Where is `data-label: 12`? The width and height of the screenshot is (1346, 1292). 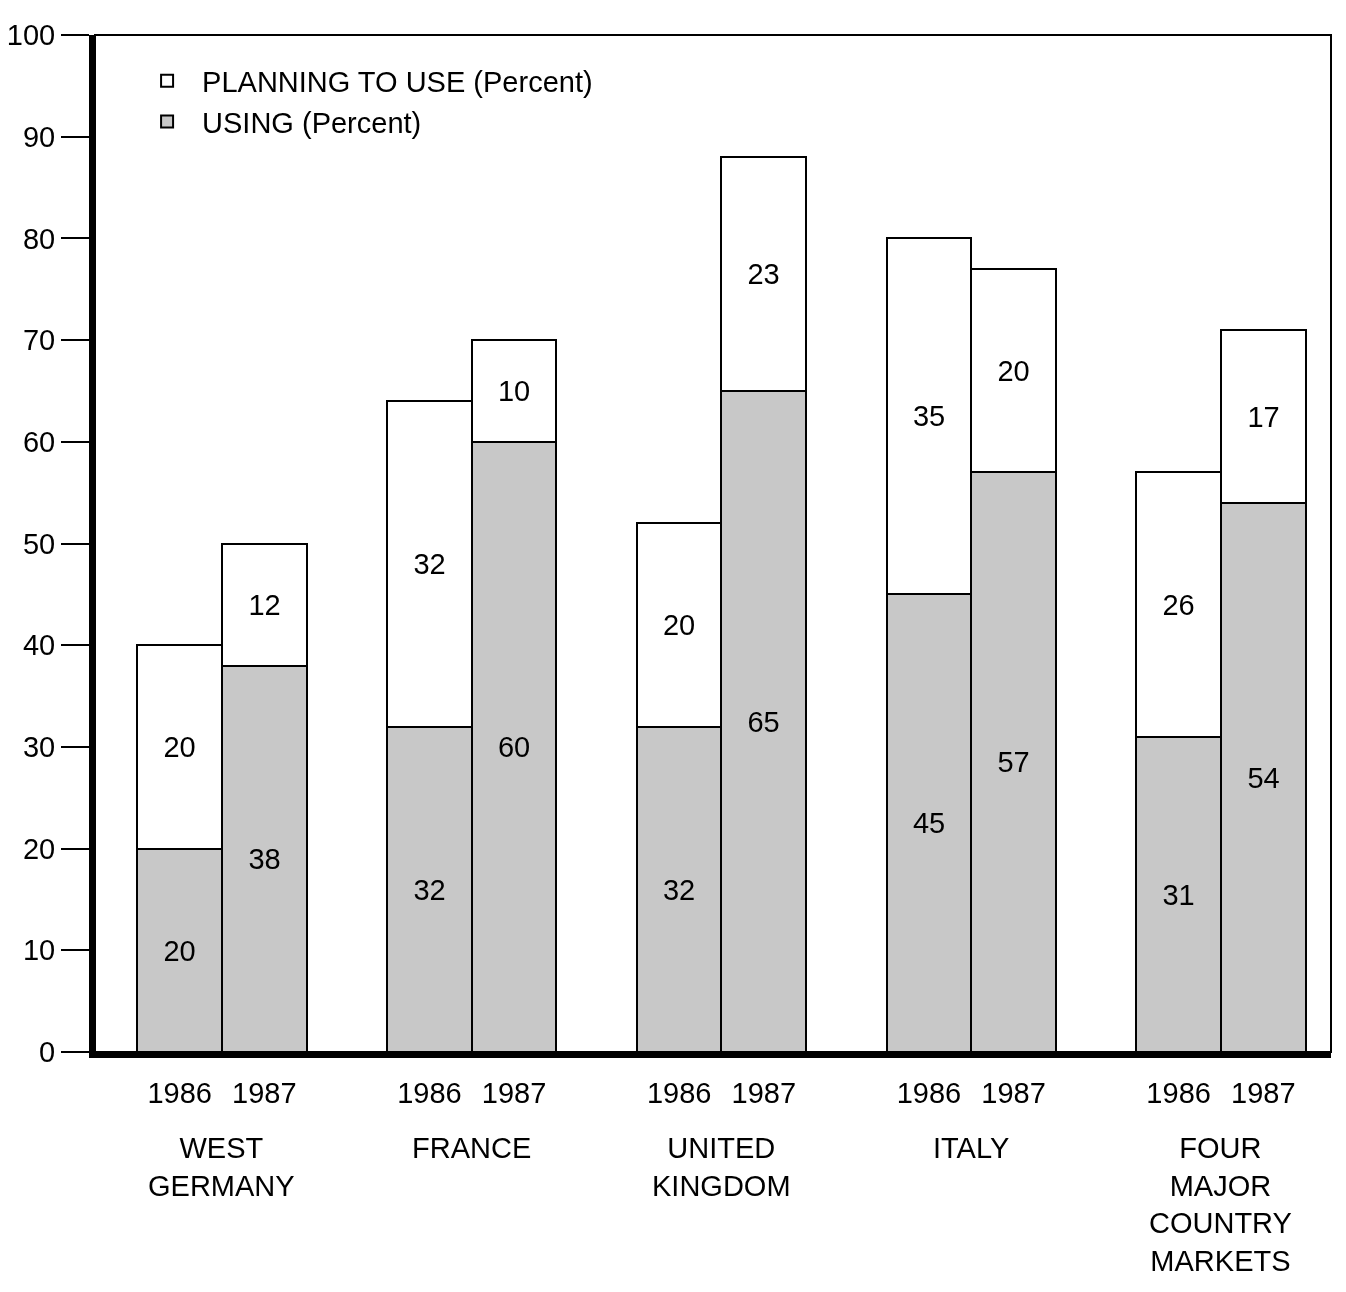 data-label: 12 is located at coordinates (264, 605).